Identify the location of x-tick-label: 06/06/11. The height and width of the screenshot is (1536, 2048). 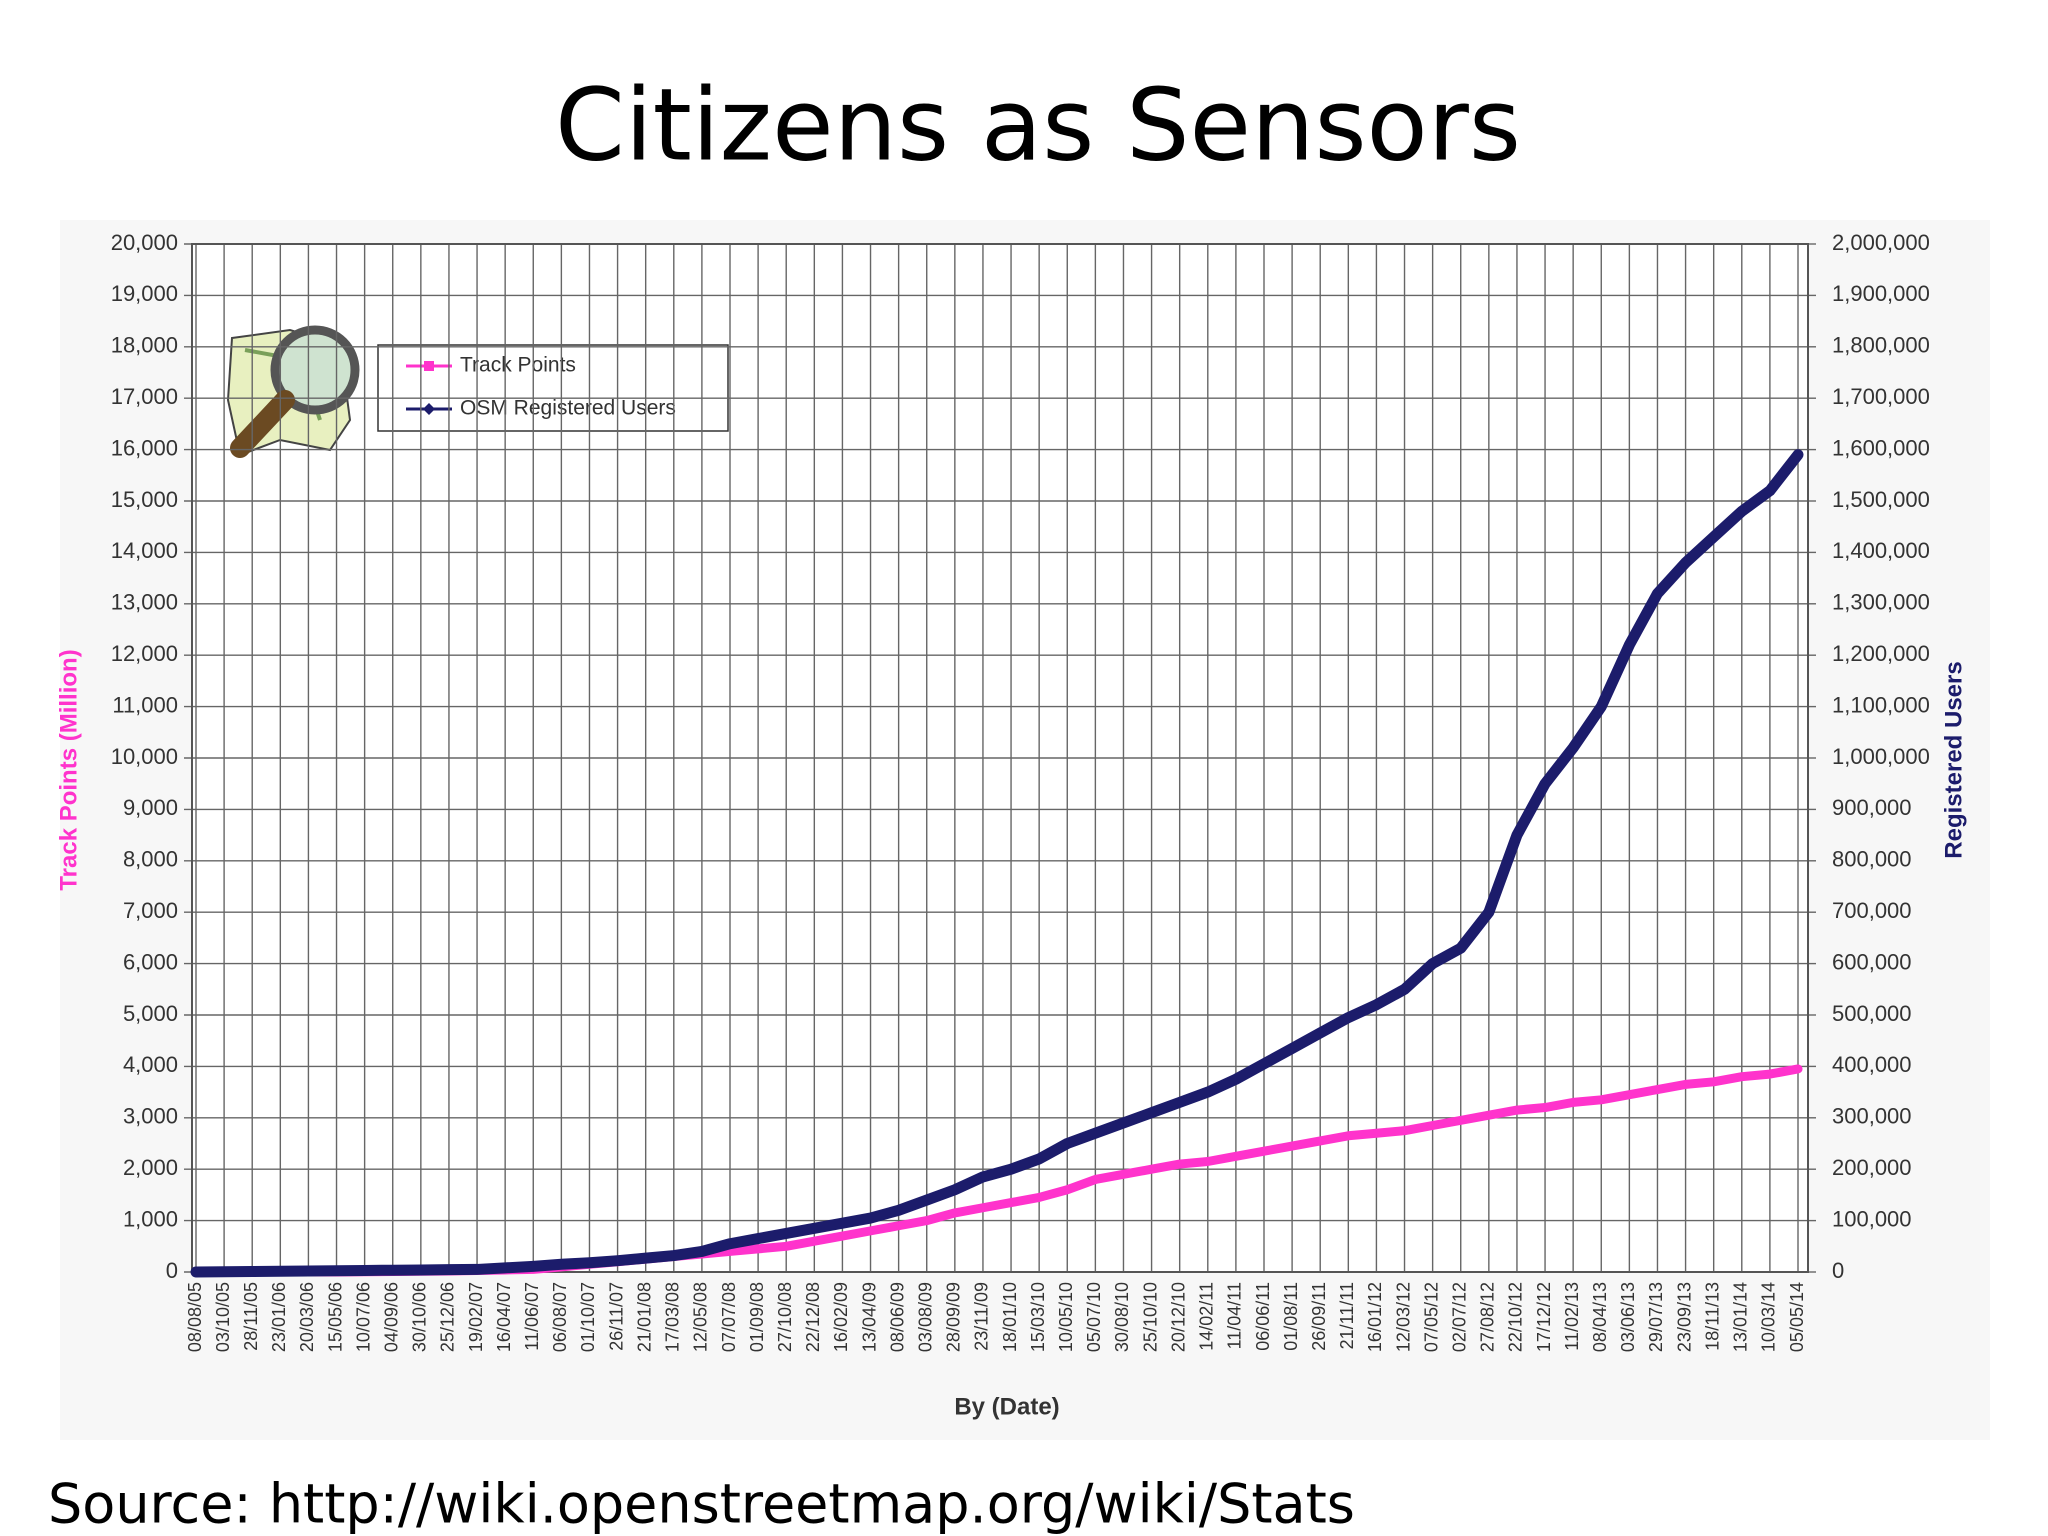
(1263, 1316).